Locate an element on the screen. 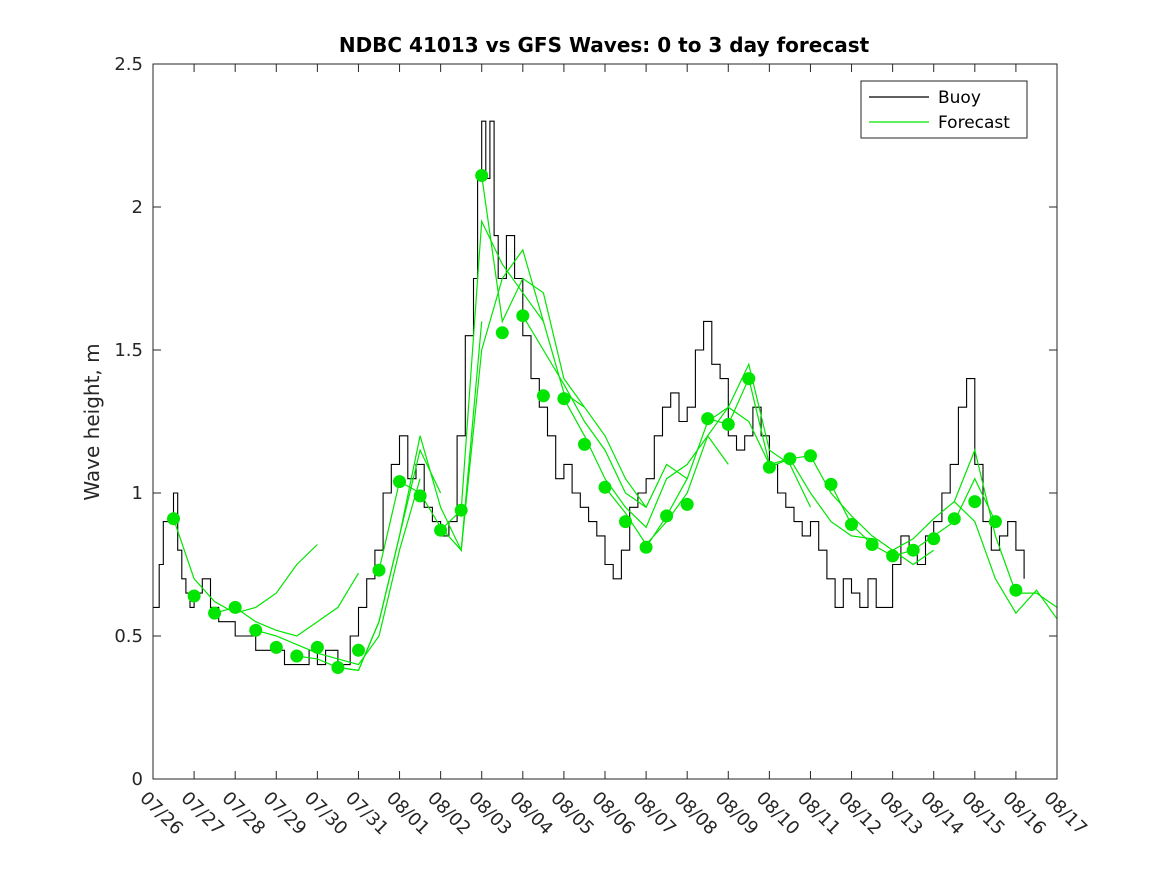 The width and height of the screenshot is (1167, 875). legend-label-buoy: Buoy is located at coordinates (959, 98).